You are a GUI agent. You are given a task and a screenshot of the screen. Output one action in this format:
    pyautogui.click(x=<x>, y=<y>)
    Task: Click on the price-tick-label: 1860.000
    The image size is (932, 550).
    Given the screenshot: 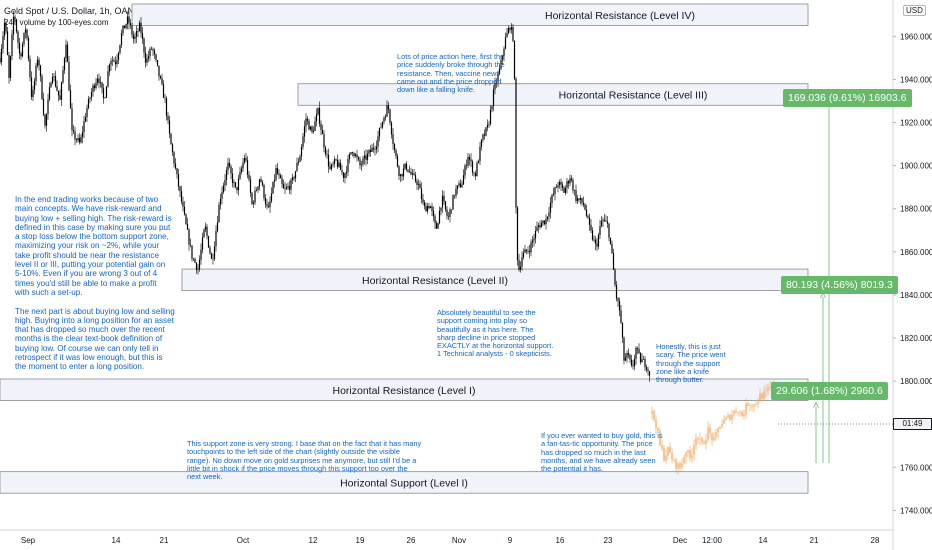 What is the action you would take?
    pyautogui.click(x=916, y=252)
    